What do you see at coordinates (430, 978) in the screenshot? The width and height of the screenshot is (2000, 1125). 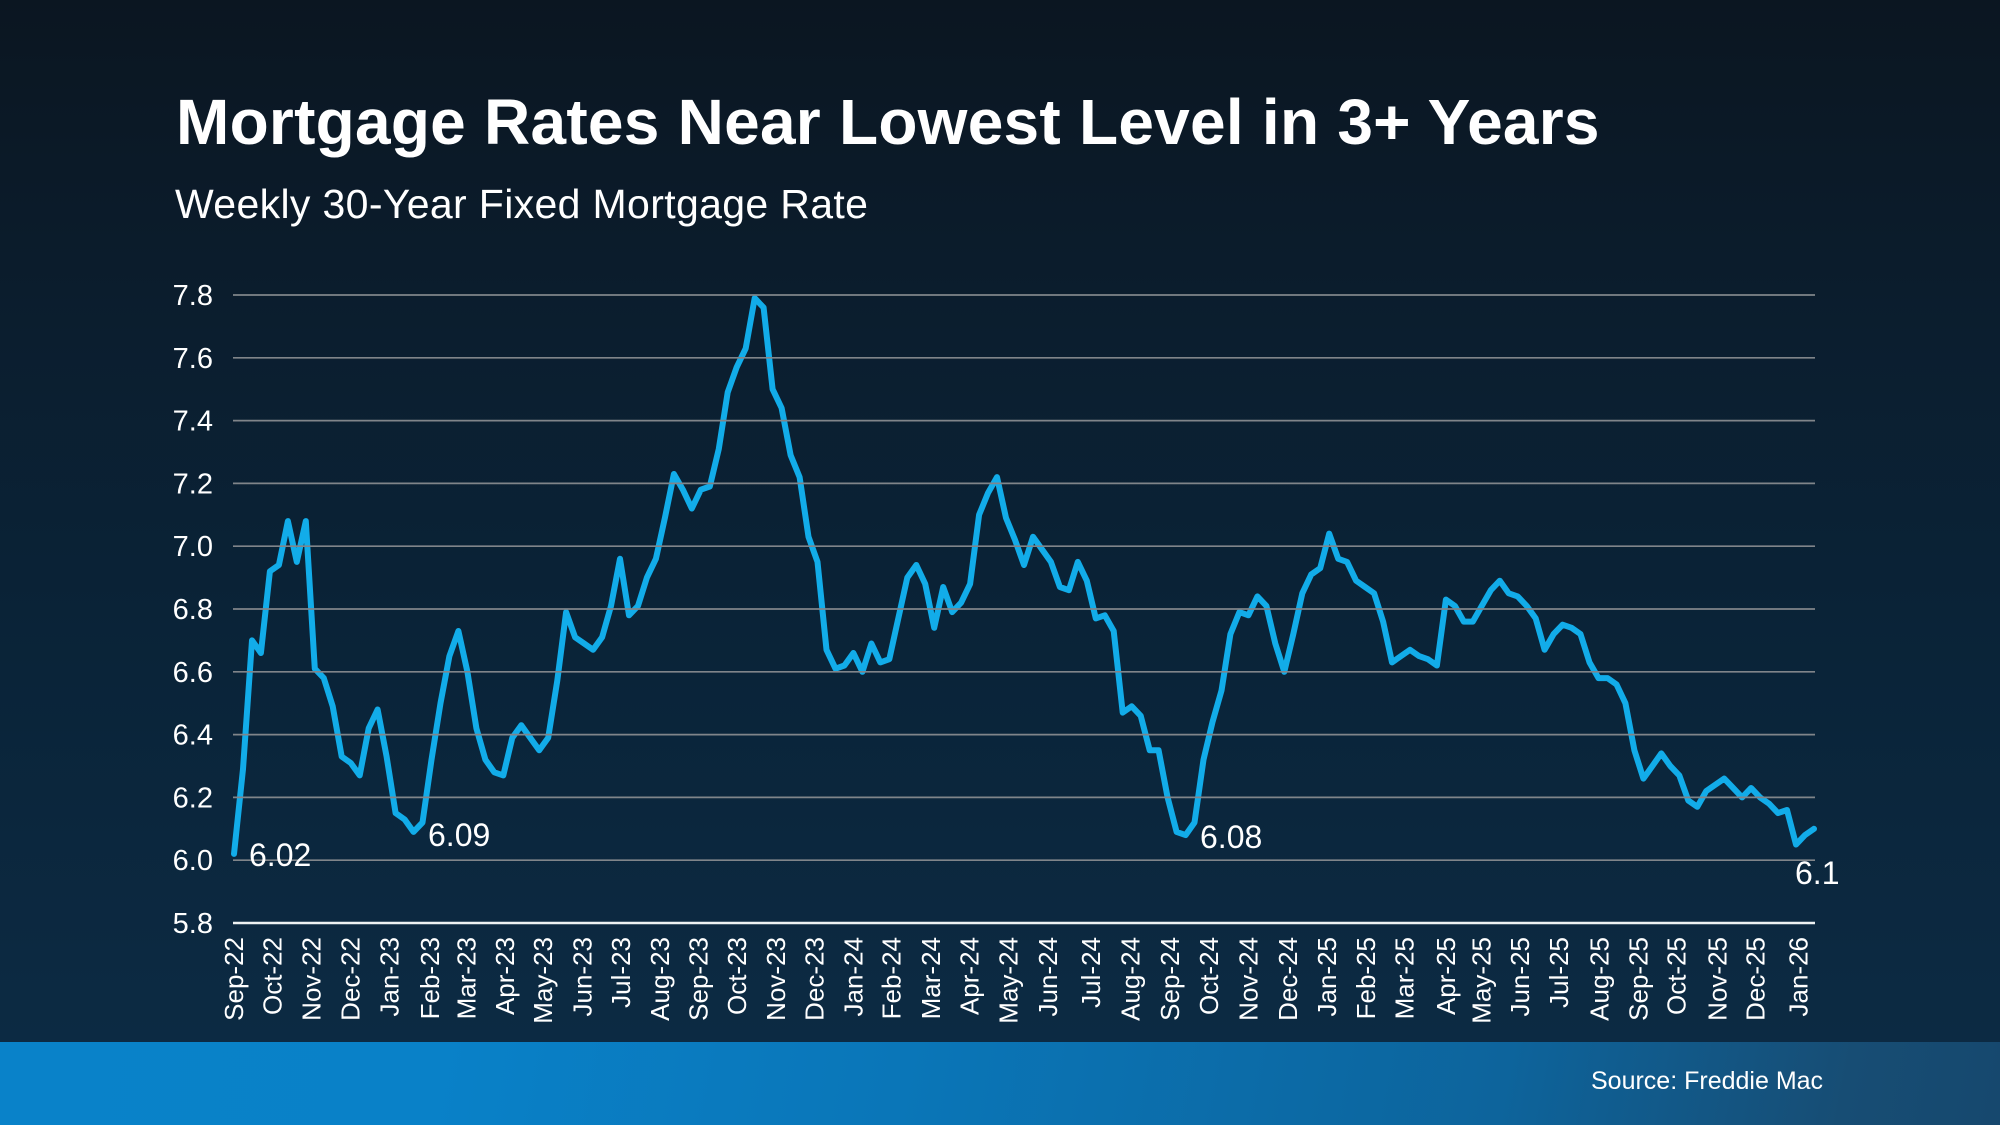 I see `svg-text: Feb-23` at bounding box center [430, 978].